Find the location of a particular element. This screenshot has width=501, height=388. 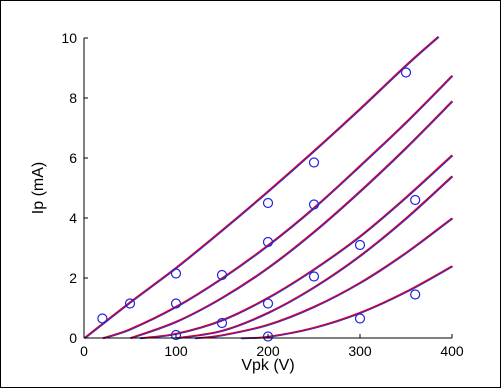

y-tick-label-2: 2 is located at coordinates (73, 278).